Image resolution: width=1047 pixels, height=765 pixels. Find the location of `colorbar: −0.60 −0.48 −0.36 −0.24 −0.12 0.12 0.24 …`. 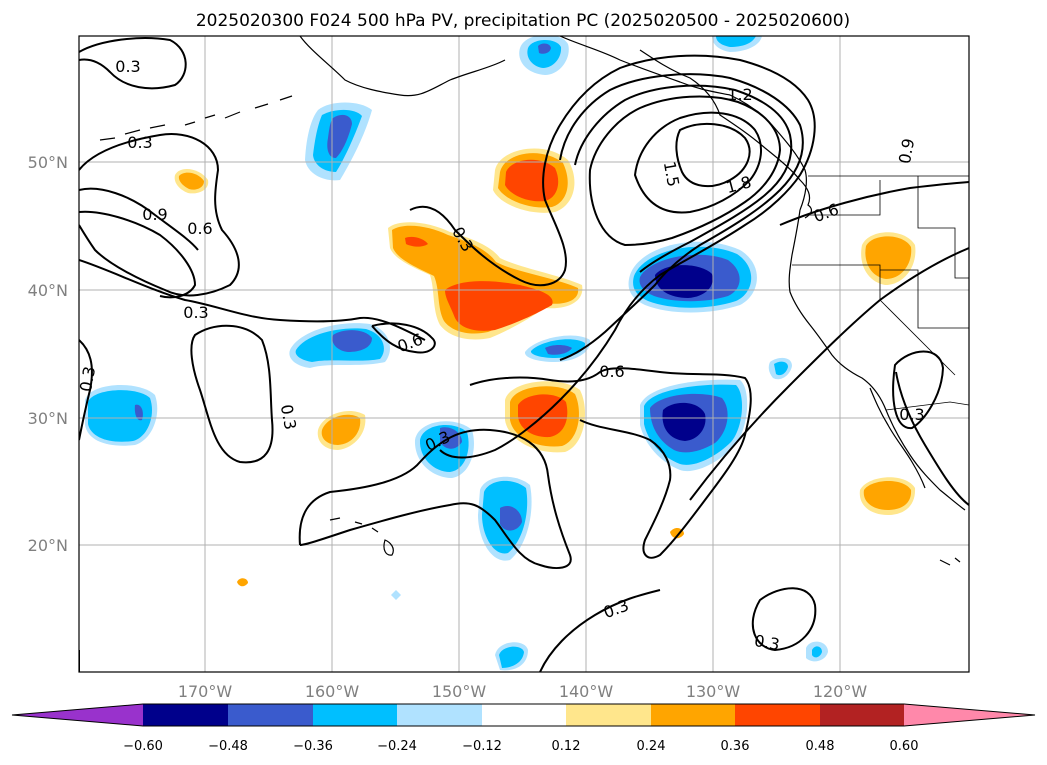

colorbar: −0.60 −0.48 −0.36 −0.24 −0.12 0.12 0.24 … is located at coordinates (523, 728).